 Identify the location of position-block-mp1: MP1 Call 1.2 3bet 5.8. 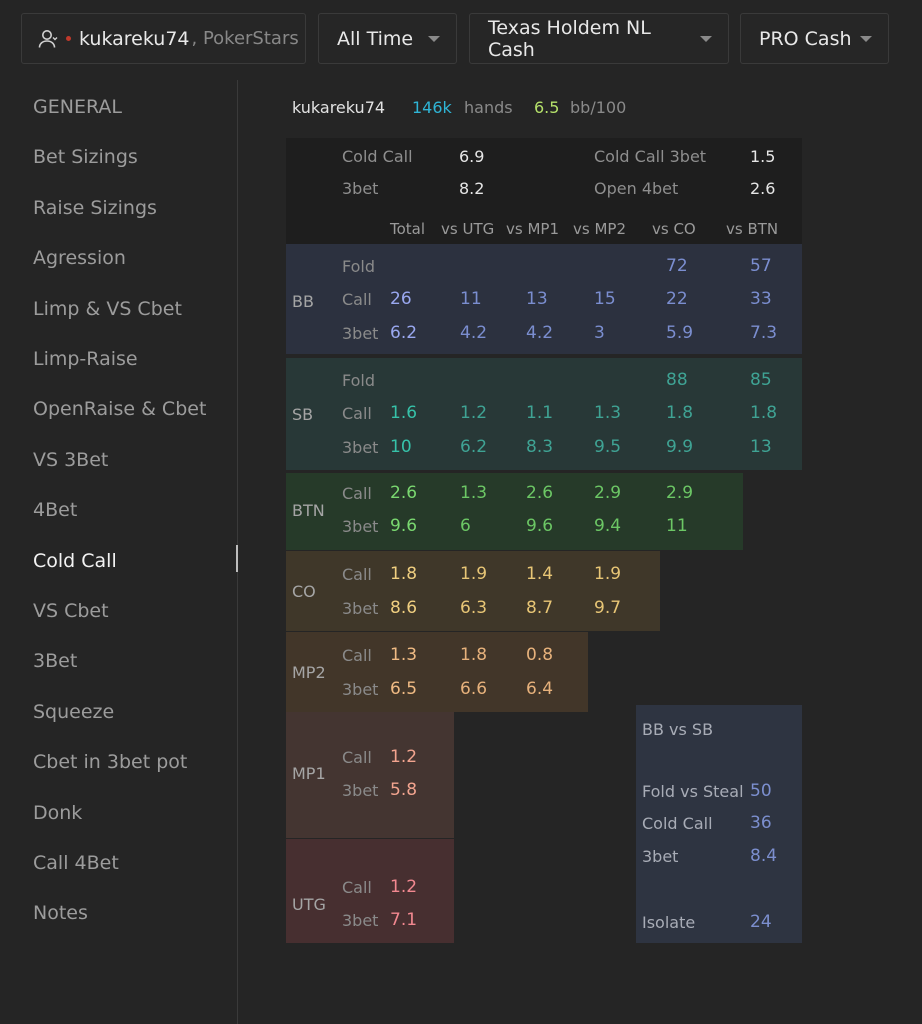
(370, 775).